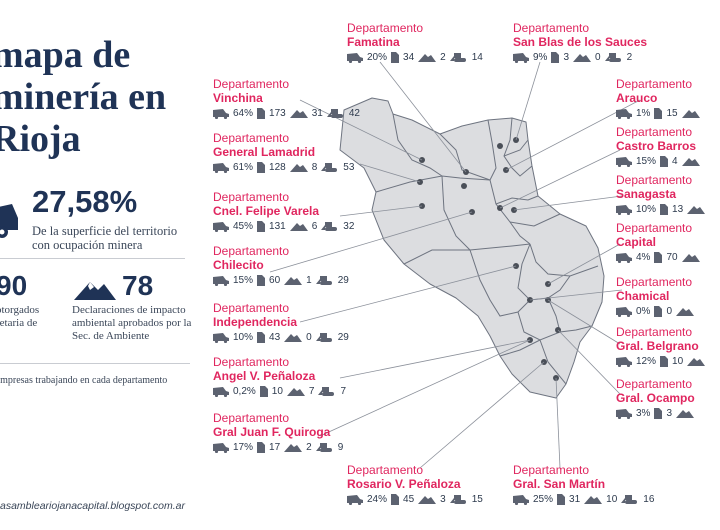  Describe the element at coordinates (559, 484) in the screenshot. I see `department-name: Gral. San Martín` at that location.